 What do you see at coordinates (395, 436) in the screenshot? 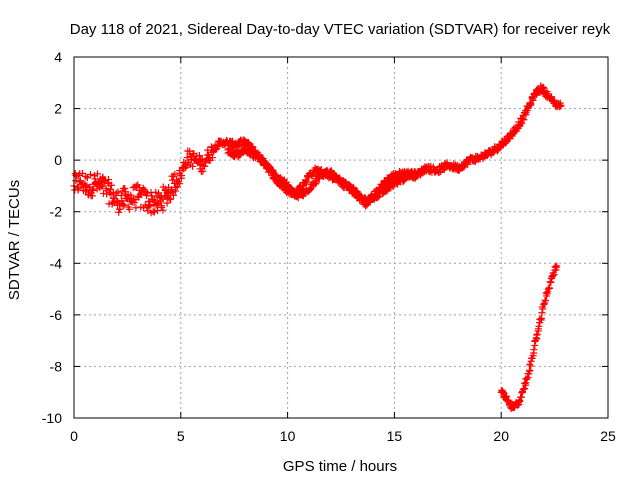
I see `x-tick-label: 15` at bounding box center [395, 436].